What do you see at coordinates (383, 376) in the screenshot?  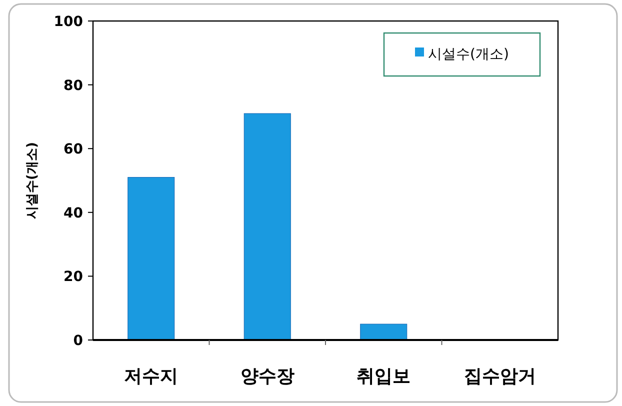 I see `x-tick-label: 취입보` at bounding box center [383, 376].